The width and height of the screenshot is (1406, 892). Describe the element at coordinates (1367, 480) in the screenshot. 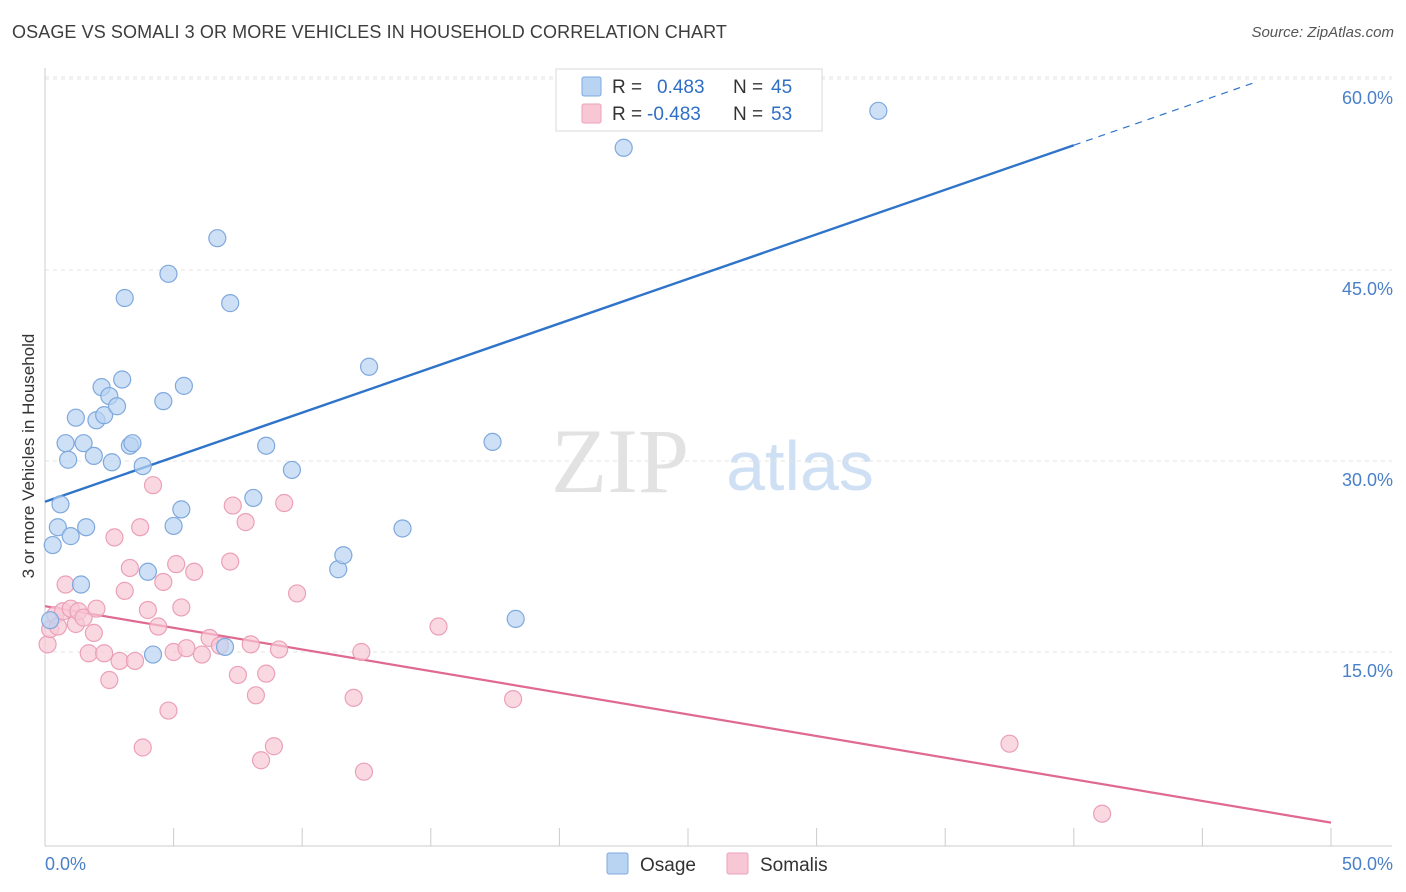

I see `y-tick-label-1: 30.0%` at that location.